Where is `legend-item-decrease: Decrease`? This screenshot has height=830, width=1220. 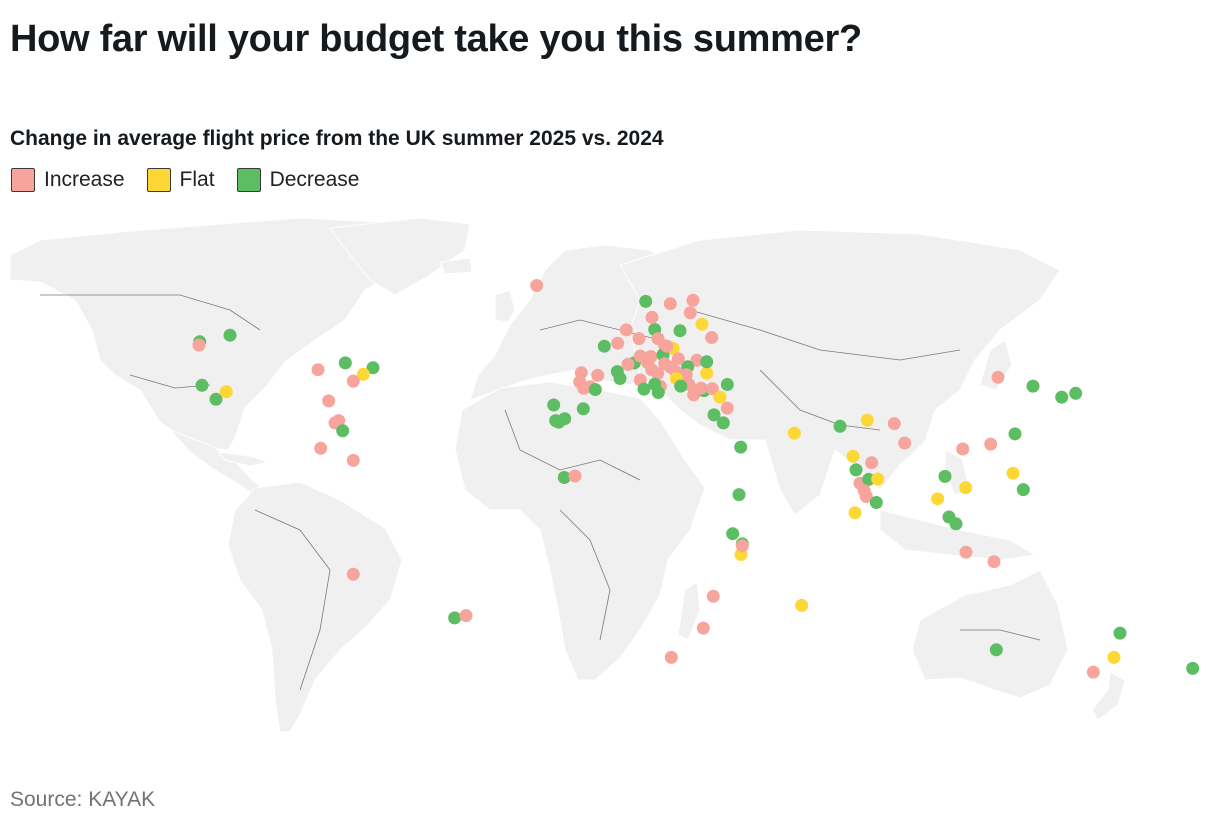
legend-item-decrease: Decrease is located at coordinates (298, 180).